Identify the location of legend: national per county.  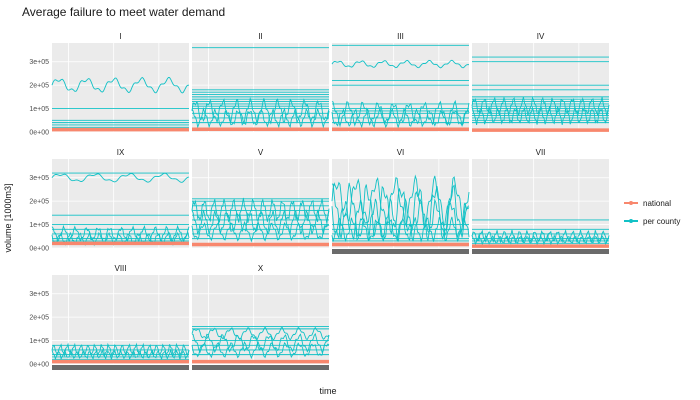
(652, 212).